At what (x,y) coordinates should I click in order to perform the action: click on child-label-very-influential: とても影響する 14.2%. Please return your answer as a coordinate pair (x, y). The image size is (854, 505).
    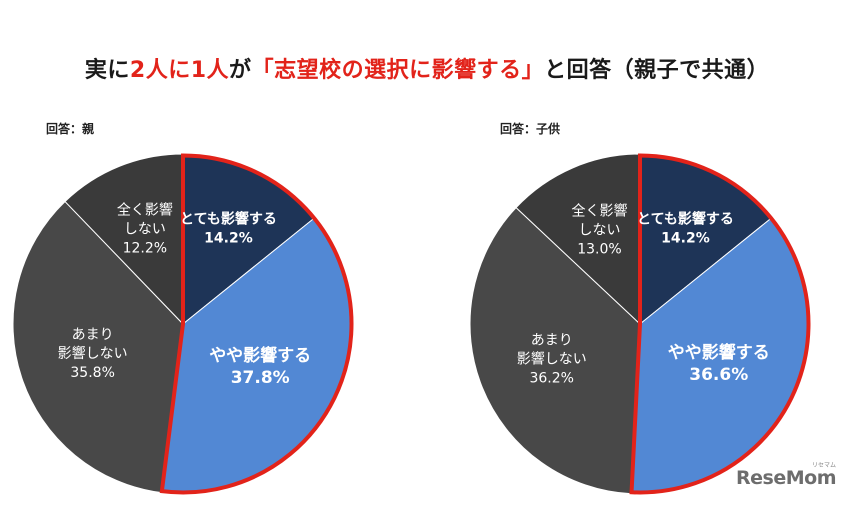
    Looking at the image, I should click on (685, 228).